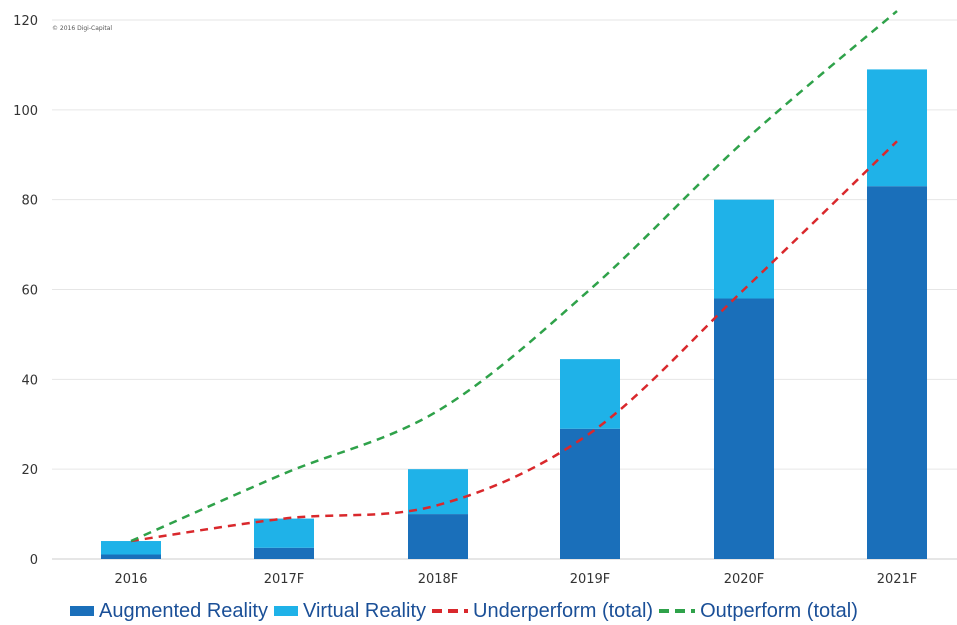 This screenshot has height=625, width=957. I want to click on legend-swatch-outperform, so click(677, 611).